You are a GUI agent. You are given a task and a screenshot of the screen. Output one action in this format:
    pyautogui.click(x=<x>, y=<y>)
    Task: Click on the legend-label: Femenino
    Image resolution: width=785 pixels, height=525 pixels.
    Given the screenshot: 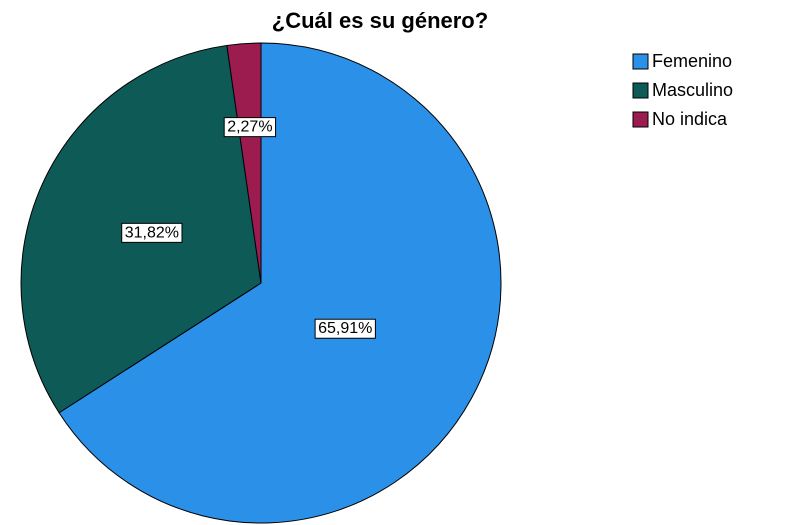 What is the action you would take?
    pyautogui.click(x=692, y=61)
    